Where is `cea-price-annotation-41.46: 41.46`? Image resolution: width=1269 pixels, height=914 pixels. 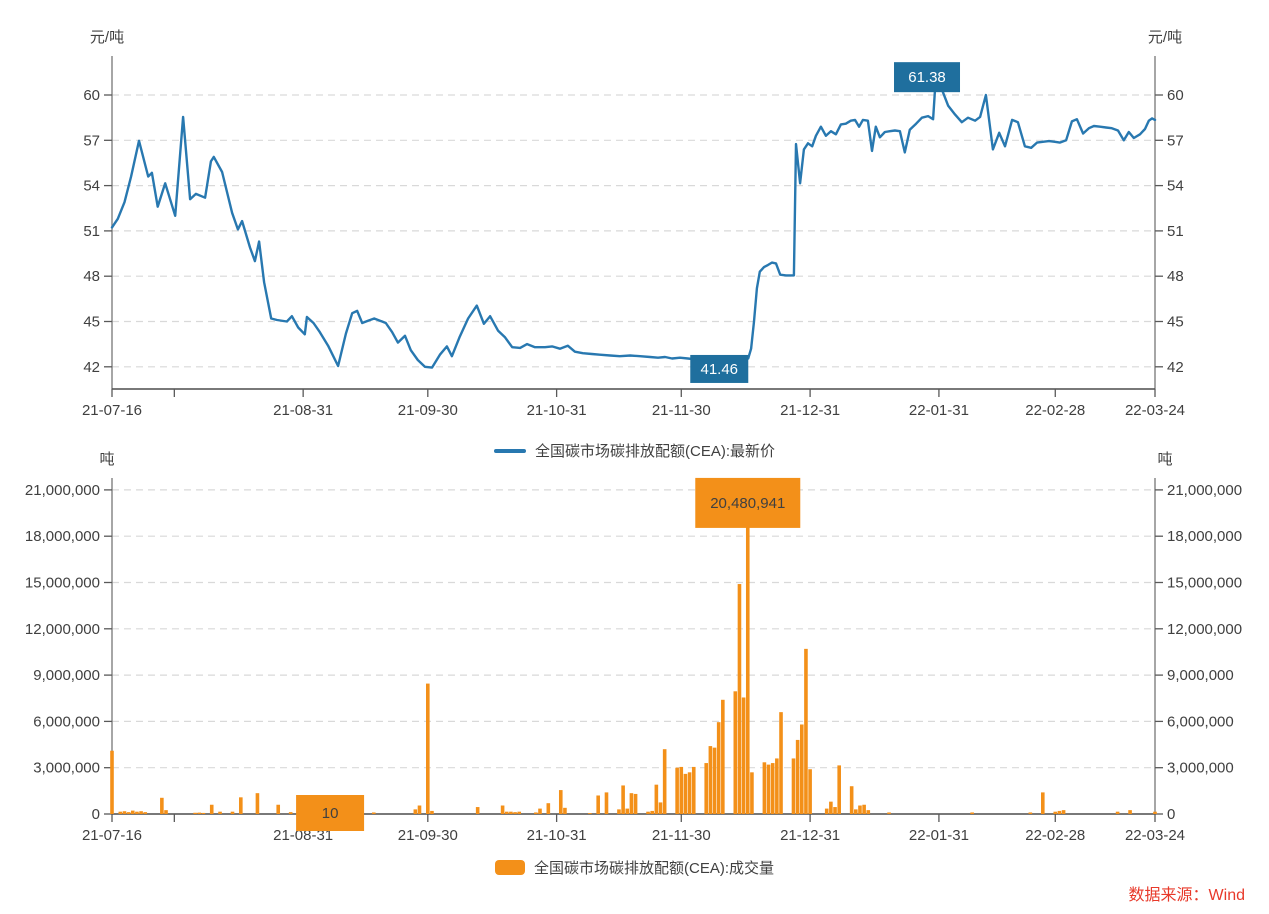
cea-price-annotation-41.46: 41.46 is located at coordinates (719, 368).